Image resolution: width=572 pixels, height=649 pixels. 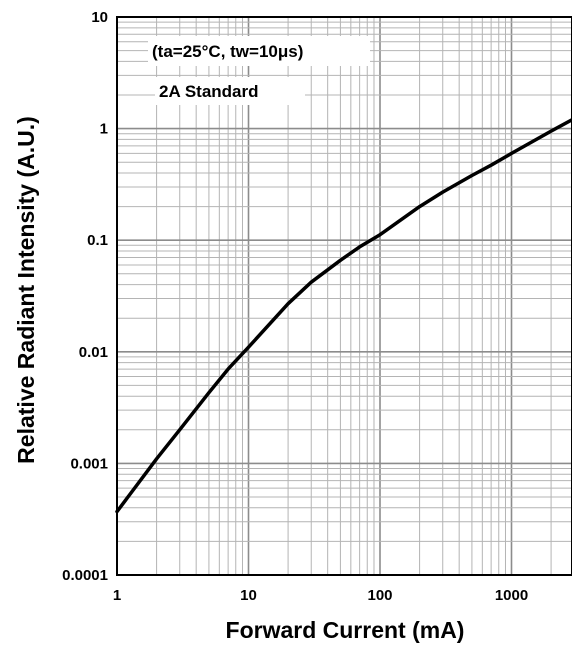 I want to click on y-tick-label: 0.001, so click(x=89, y=463).